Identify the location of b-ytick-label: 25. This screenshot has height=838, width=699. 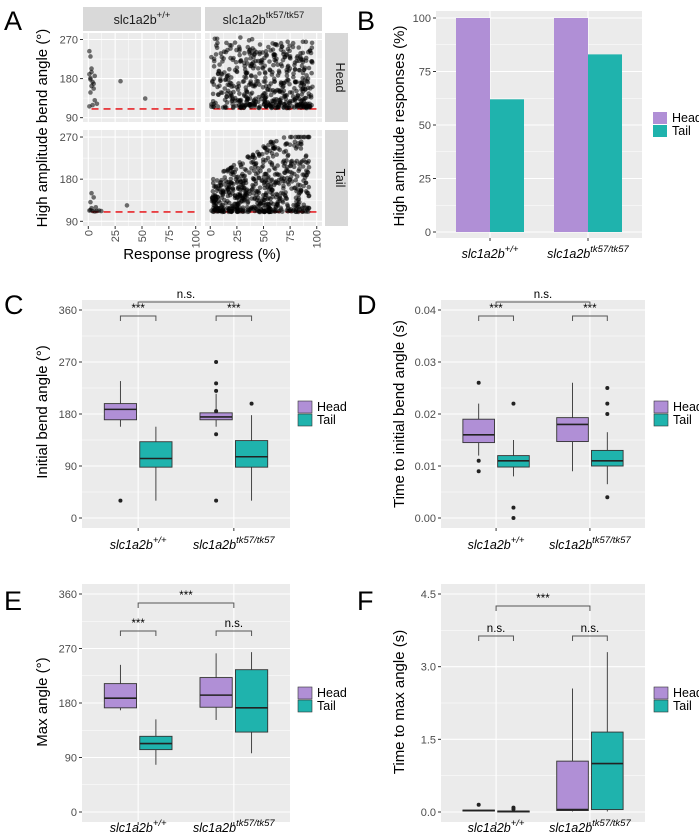
(425, 180).